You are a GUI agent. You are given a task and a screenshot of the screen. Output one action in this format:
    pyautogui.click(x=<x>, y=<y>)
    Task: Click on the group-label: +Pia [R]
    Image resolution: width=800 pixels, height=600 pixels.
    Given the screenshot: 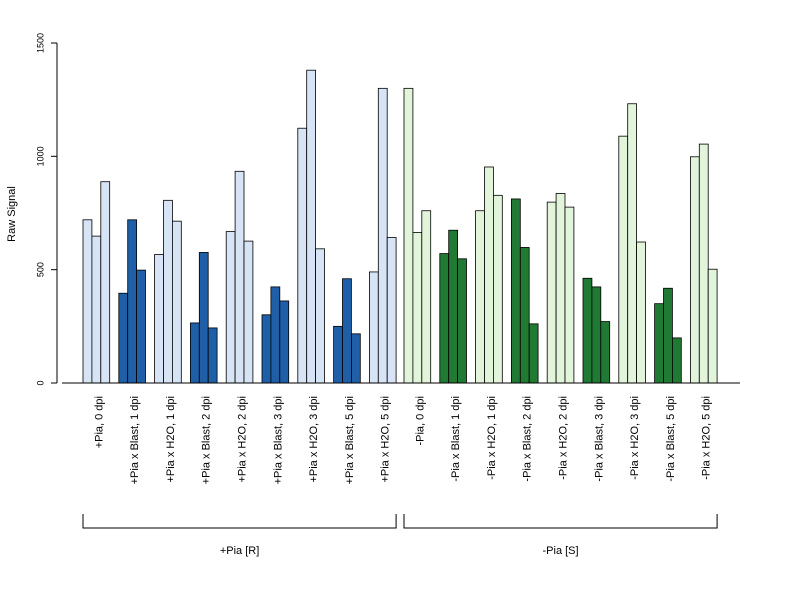 What is the action you would take?
    pyautogui.click(x=239, y=551)
    